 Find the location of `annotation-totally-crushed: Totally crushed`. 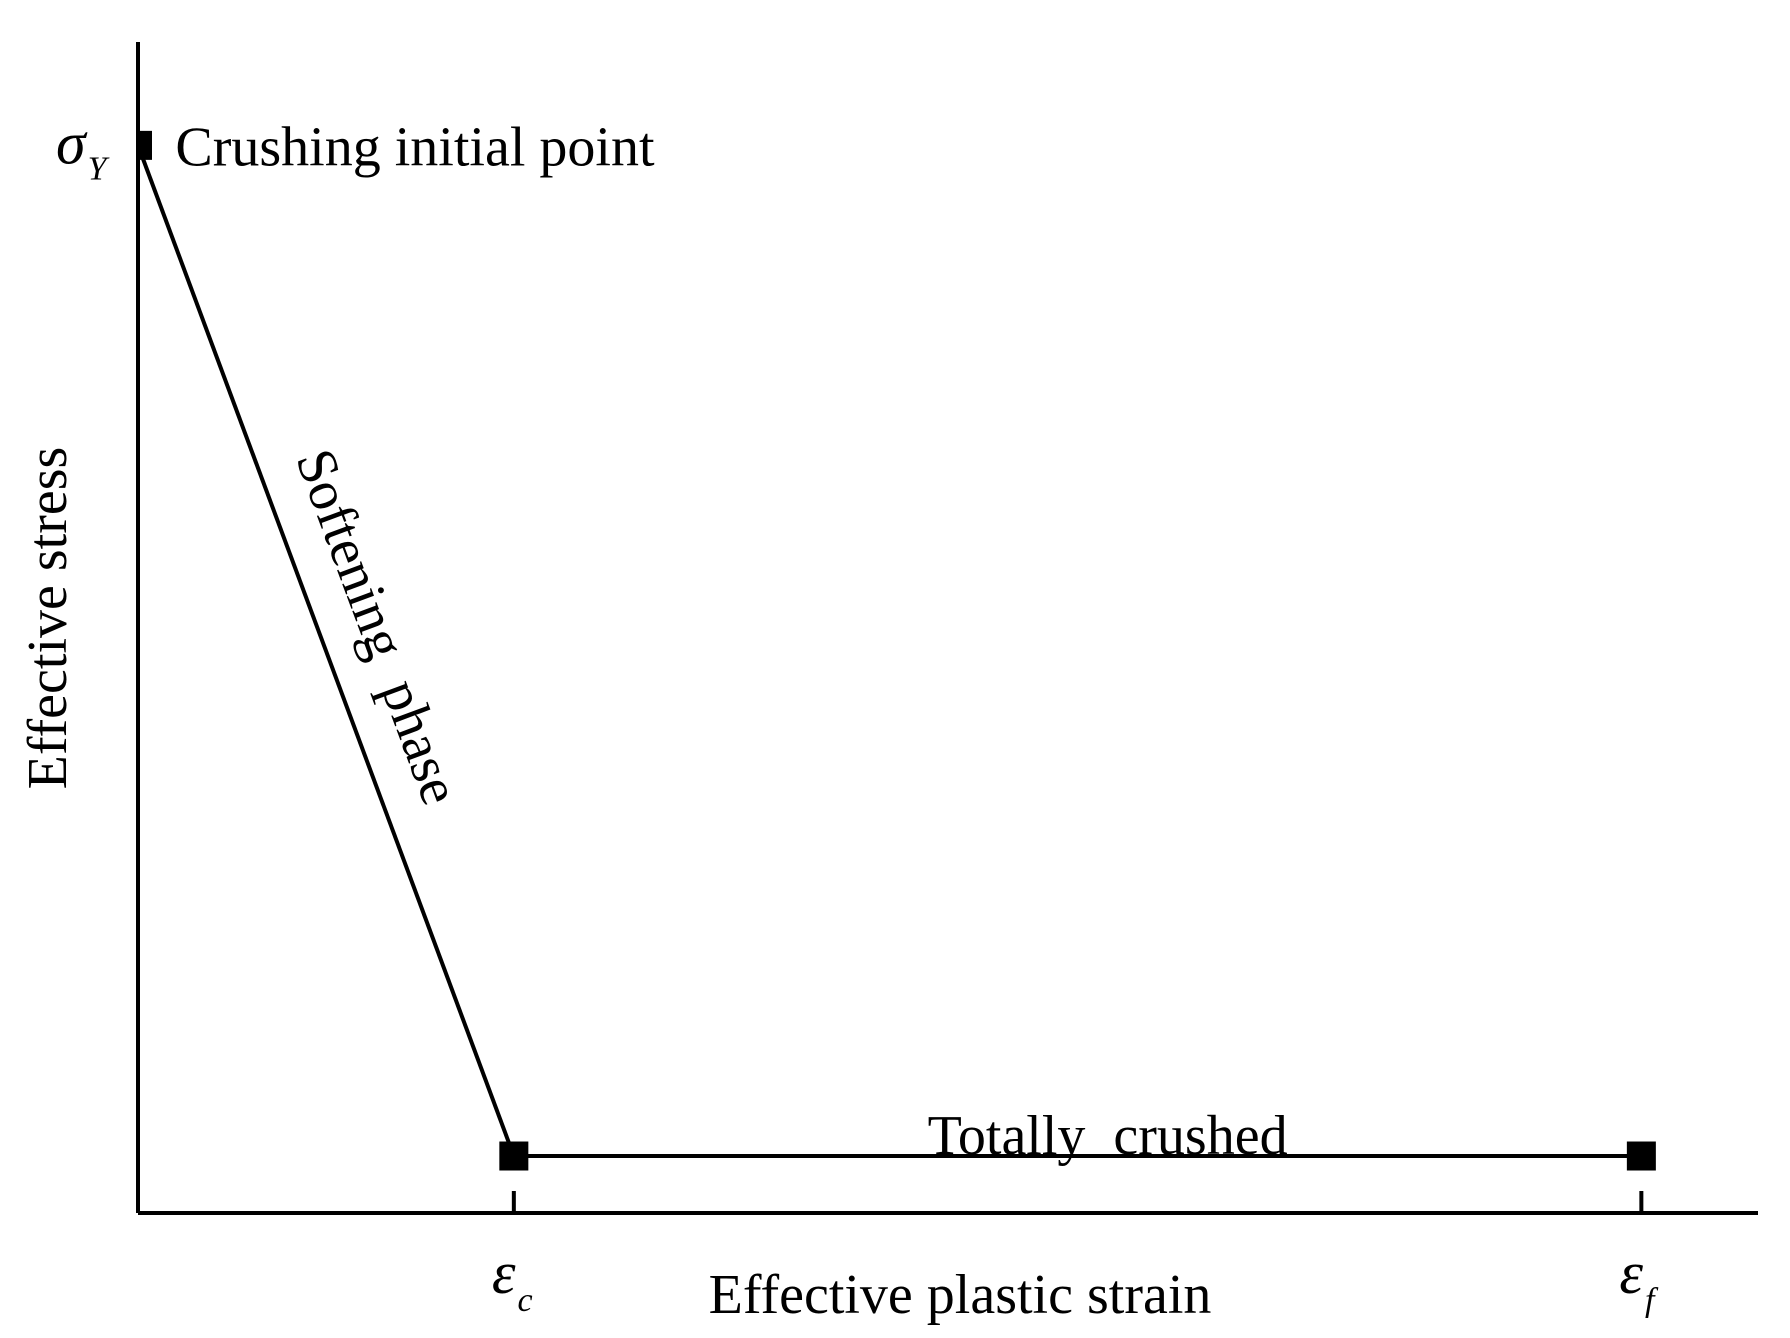

annotation-totally-crushed: Totally crushed is located at coordinates (1108, 1136).